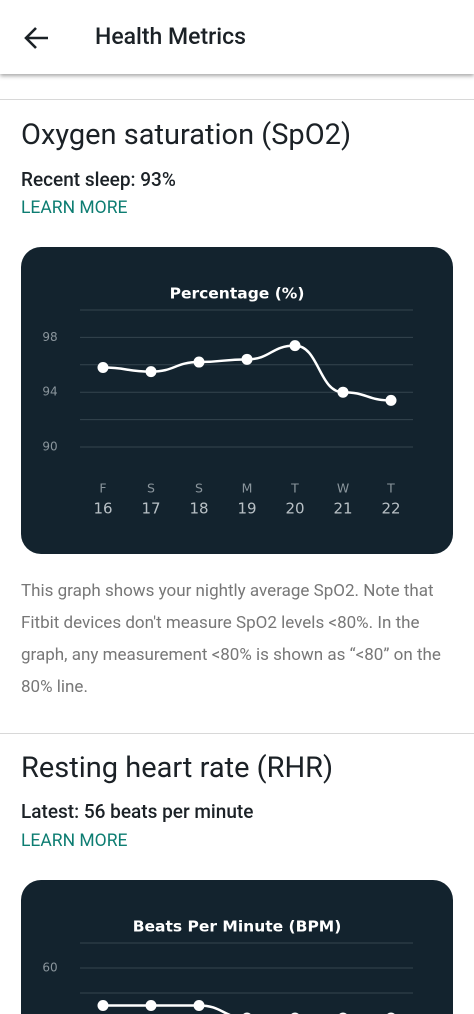 The image size is (474, 1014). What do you see at coordinates (237, 927) in the screenshot?
I see `chart-title: Beats Per Minute (BPM)` at bounding box center [237, 927].